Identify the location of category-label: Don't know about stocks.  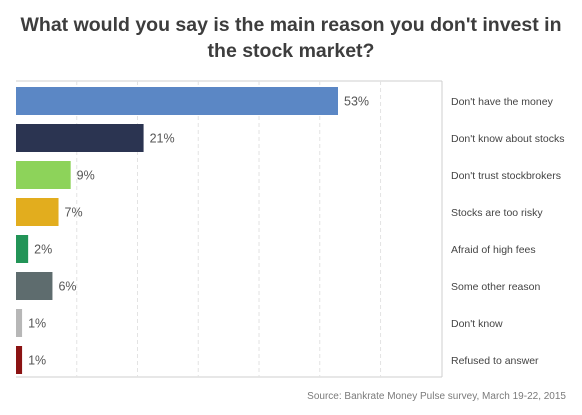
(507, 139).